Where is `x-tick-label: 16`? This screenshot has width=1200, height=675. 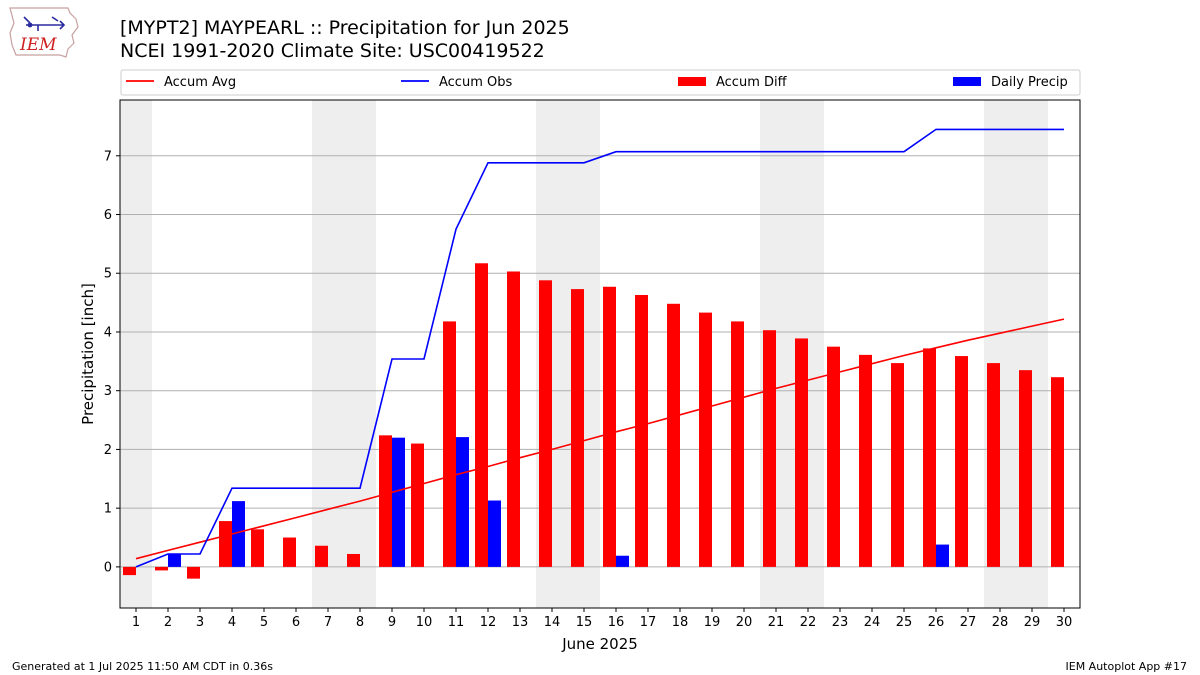 x-tick-label: 16 is located at coordinates (616, 622).